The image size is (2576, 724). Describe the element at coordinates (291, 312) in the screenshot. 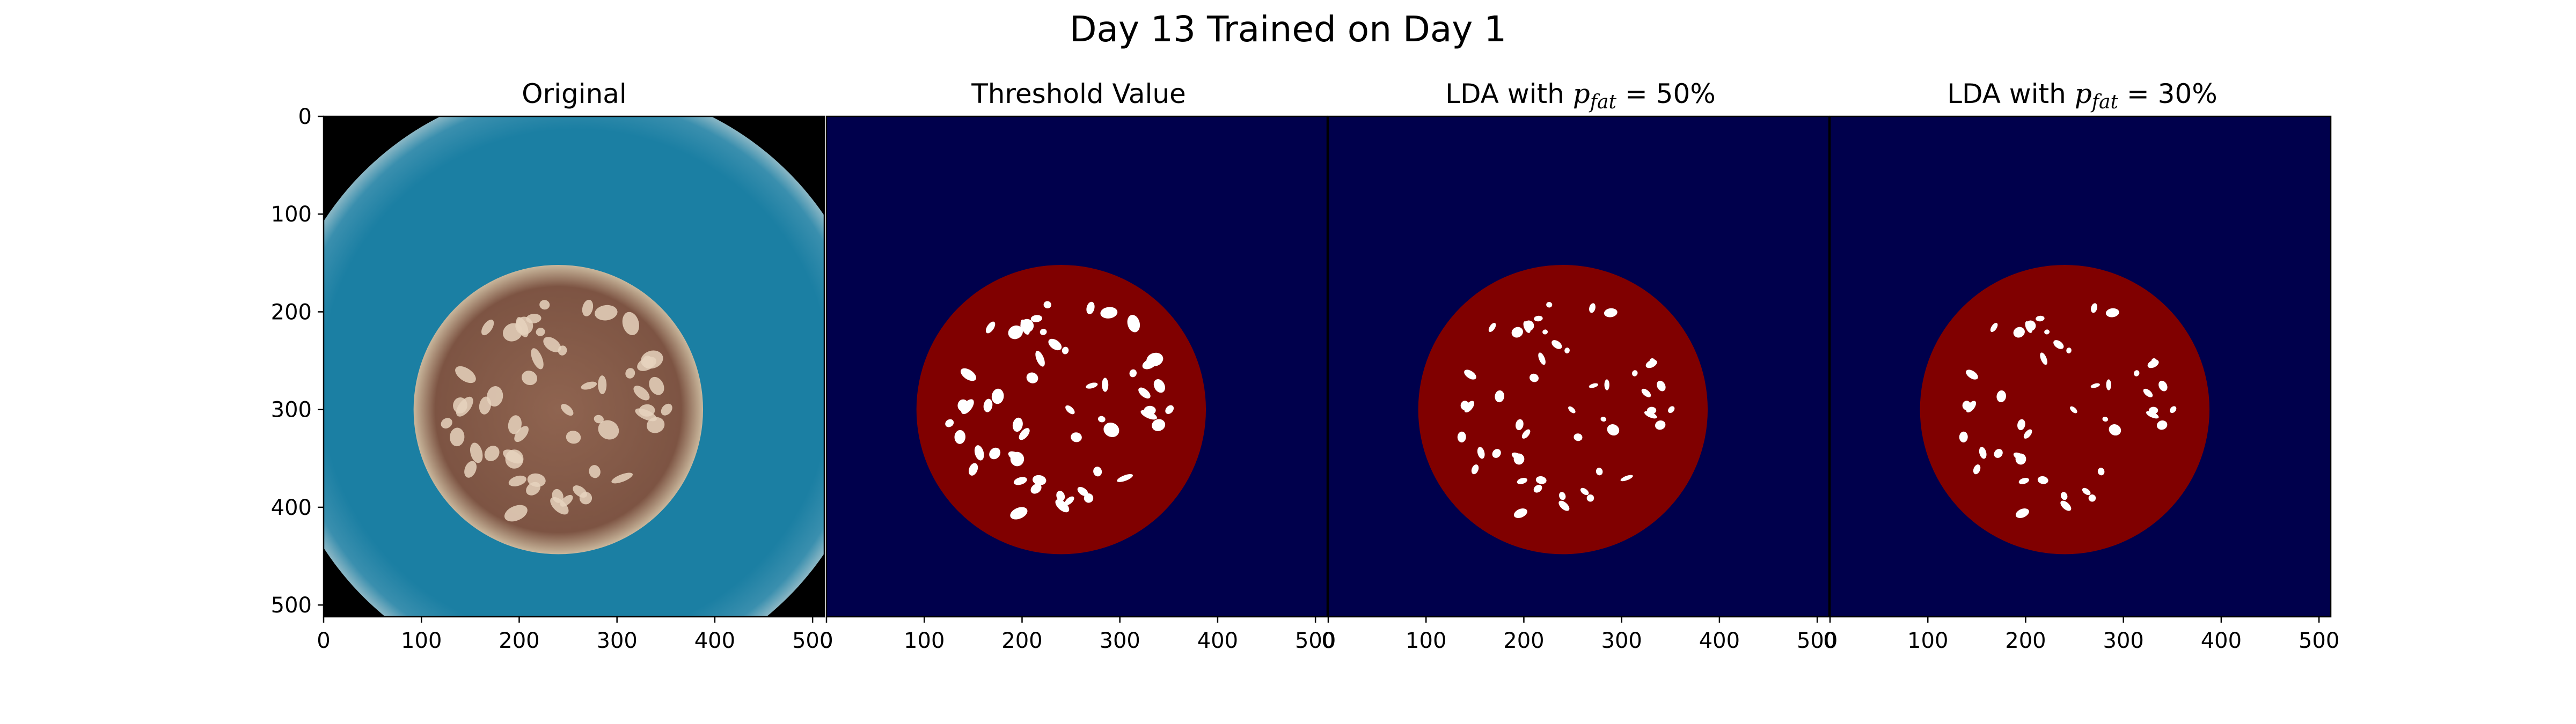

I see `y-tick-label: 200` at that location.